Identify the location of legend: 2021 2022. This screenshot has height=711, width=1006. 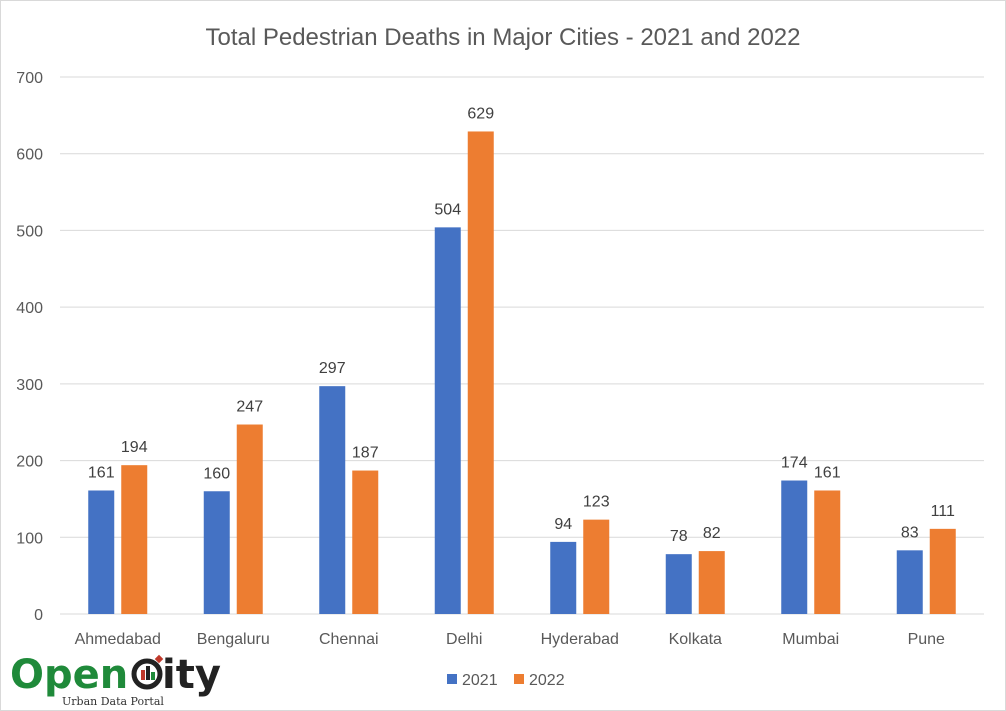
(506, 680).